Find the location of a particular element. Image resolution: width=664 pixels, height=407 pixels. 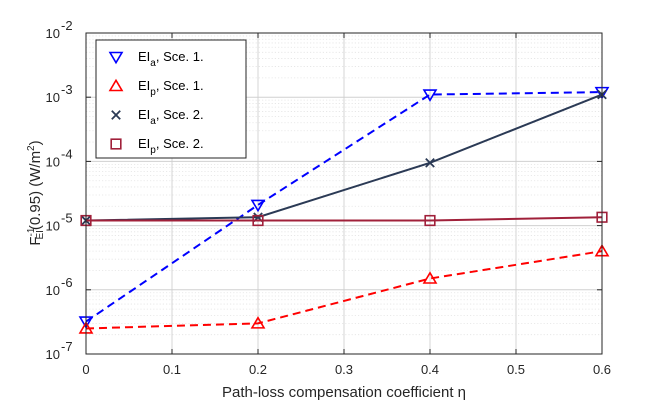

y-axis-label-part: (0.95) (W/m is located at coordinates (35, 190).